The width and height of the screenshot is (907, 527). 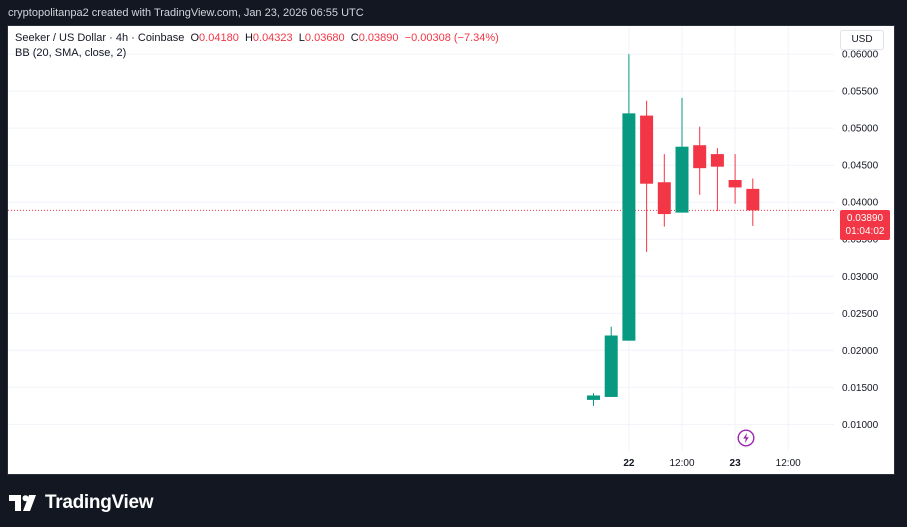 I want to click on low-label: L, so click(x=301, y=38).